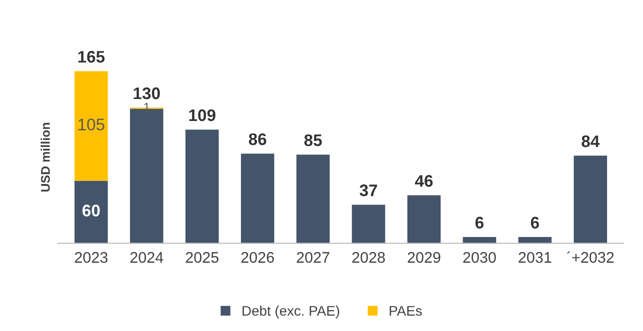 Image resolution: width=643 pixels, height=331 pixels. I want to click on total-label: 165, so click(91, 56).